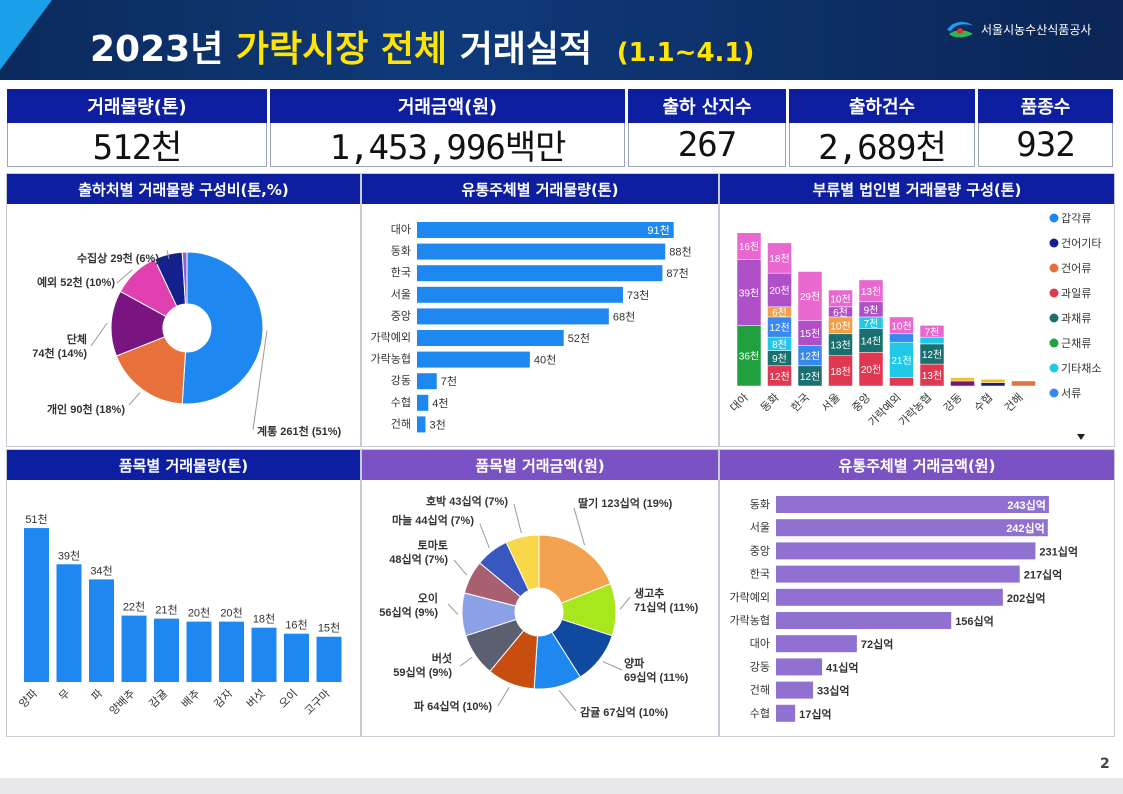 This screenshot has height=794, width=1123. Describe the element at coordinates (656, 670) in the screenshot. I see `slice-label: 양파 69십억 (11%)` at that location.